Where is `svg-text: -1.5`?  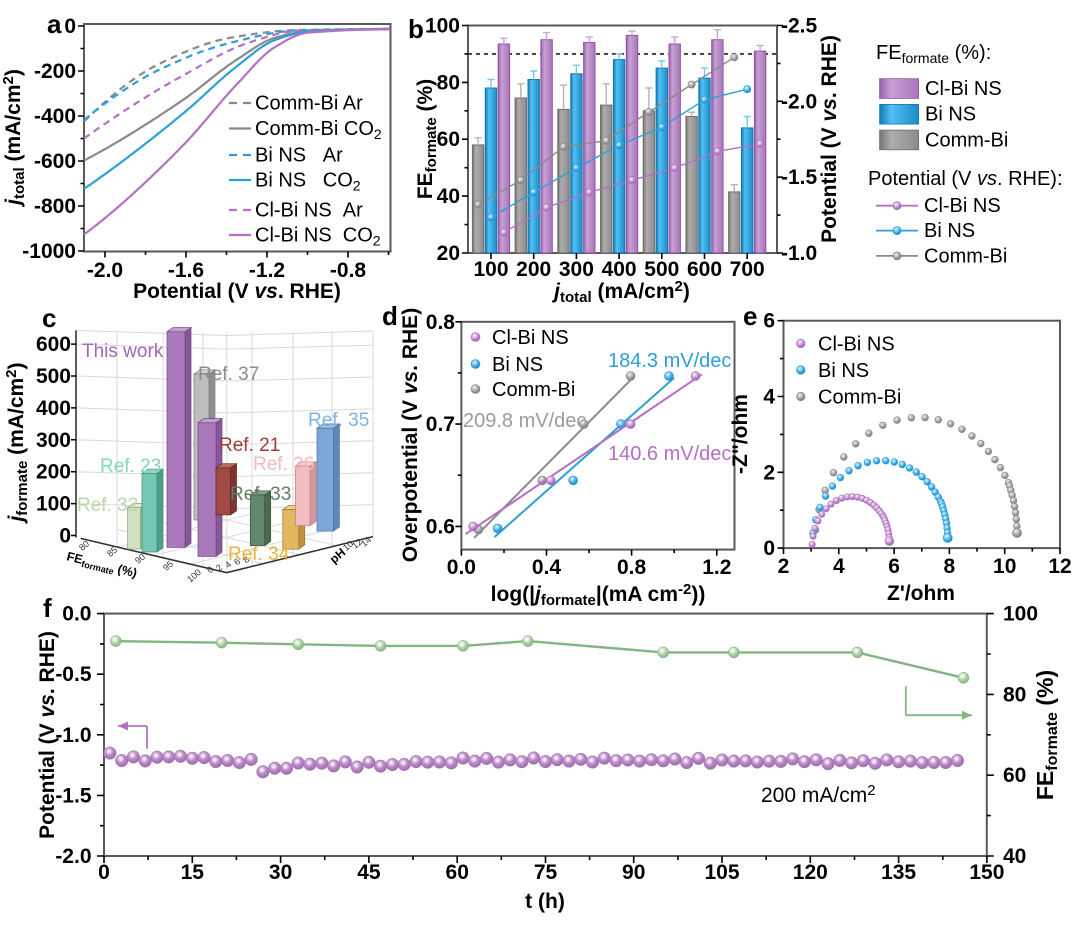
svg-text: -1.5 is located at coordinates (799, 177).